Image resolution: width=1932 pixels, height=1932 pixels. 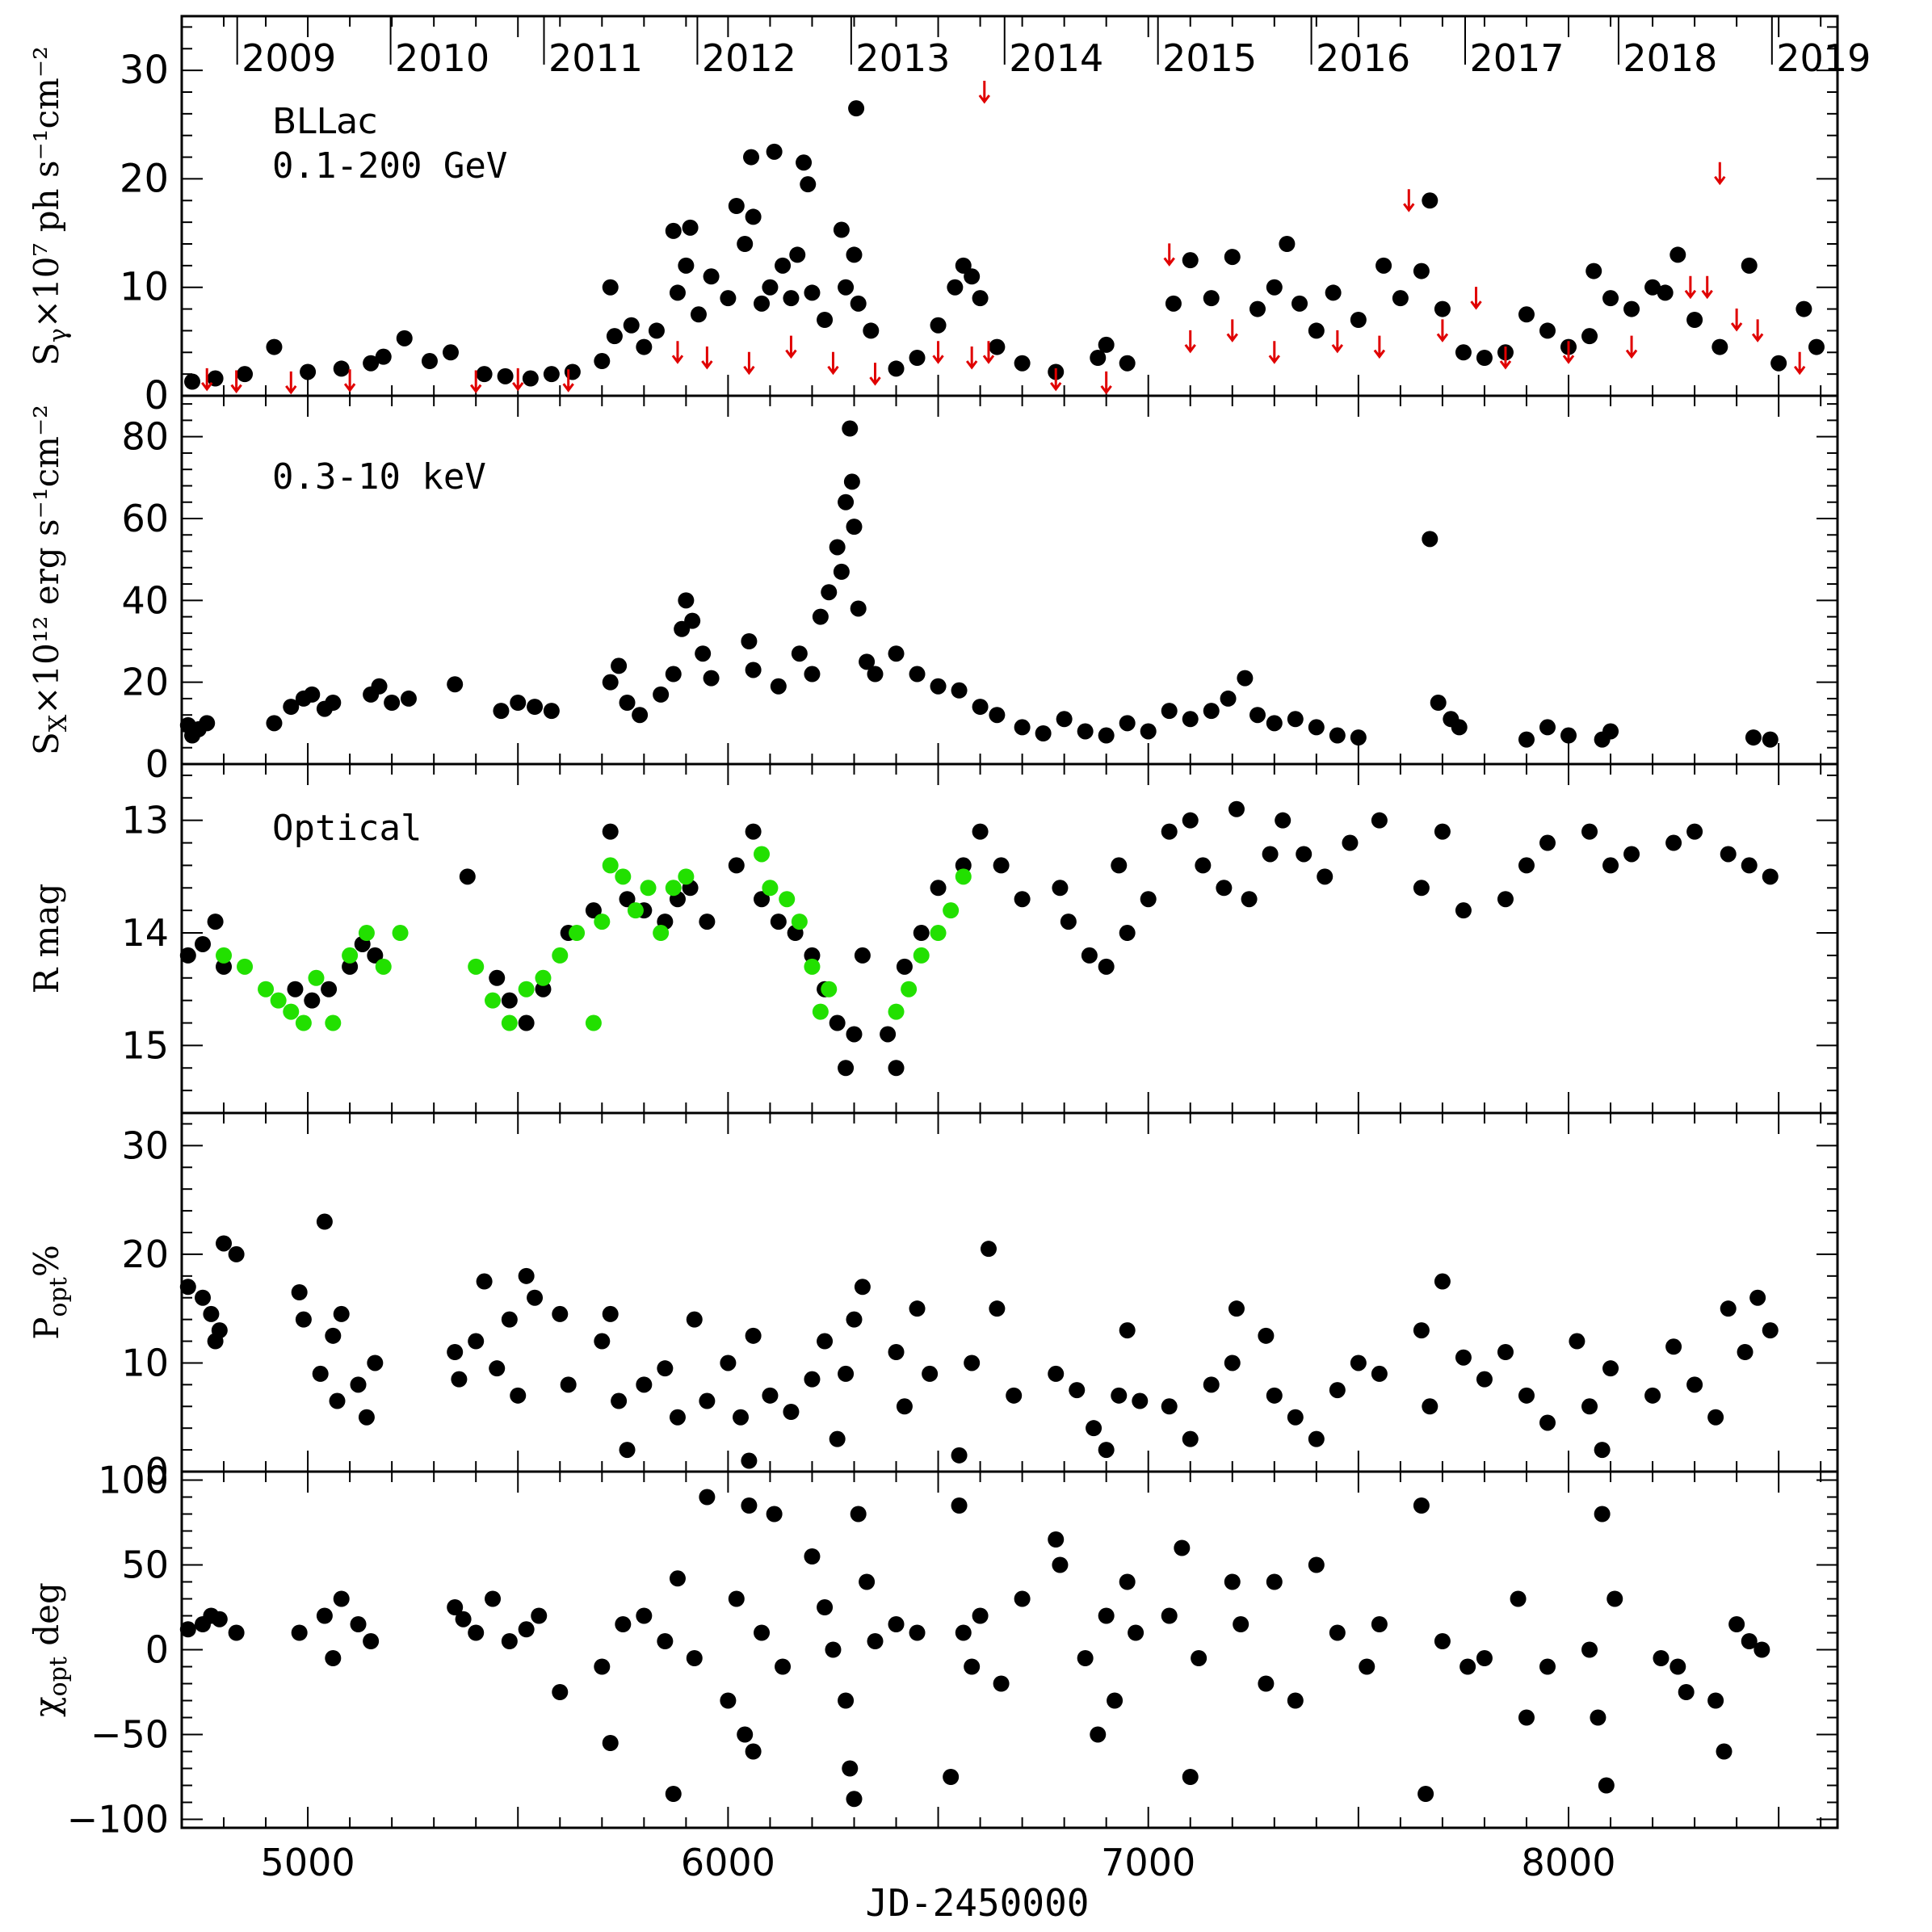 I want to click on y-tick-label: −100, so click(x=118, y=1820).